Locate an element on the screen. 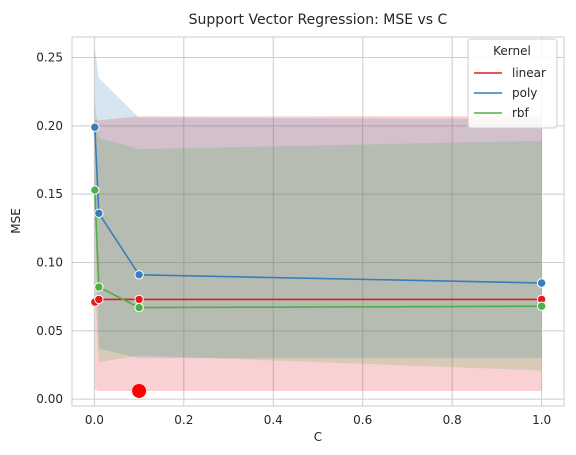  y-tick-label: 0.05 is located at coordinates (49, 331).